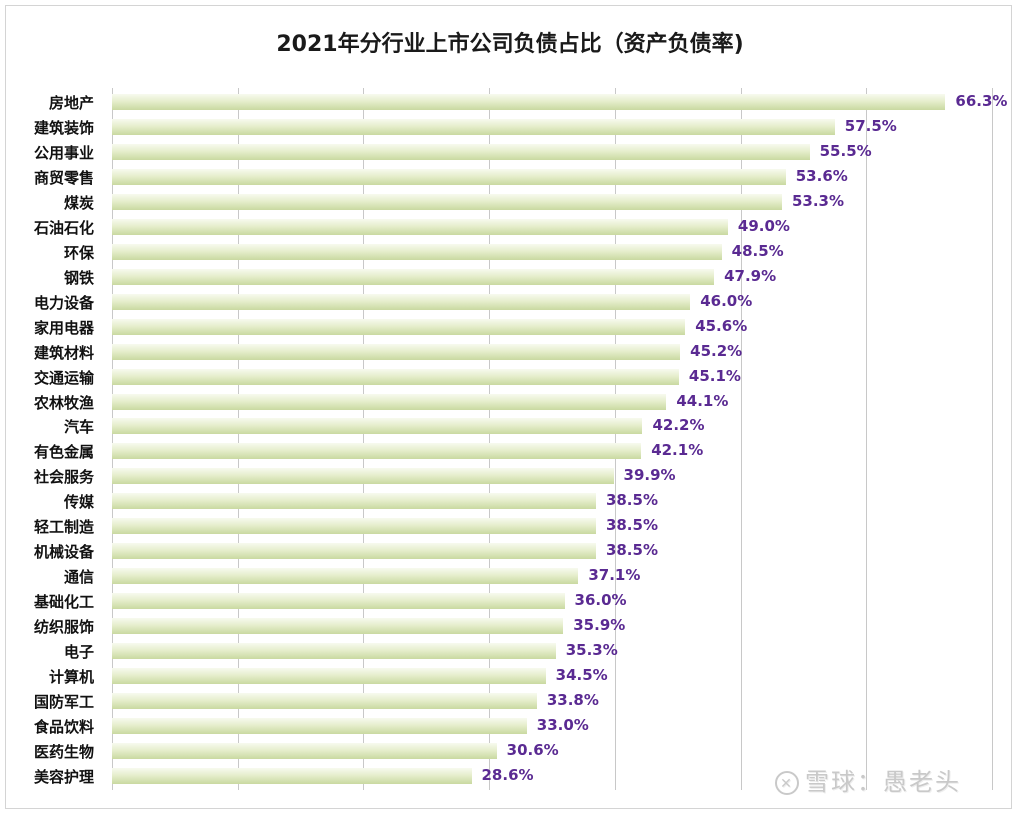 The image size is (1020, 813). What do you see at coordinates (702, 400) in the screenshot?
I see `value-label: 44.1%` at bounding box center [702, 400].